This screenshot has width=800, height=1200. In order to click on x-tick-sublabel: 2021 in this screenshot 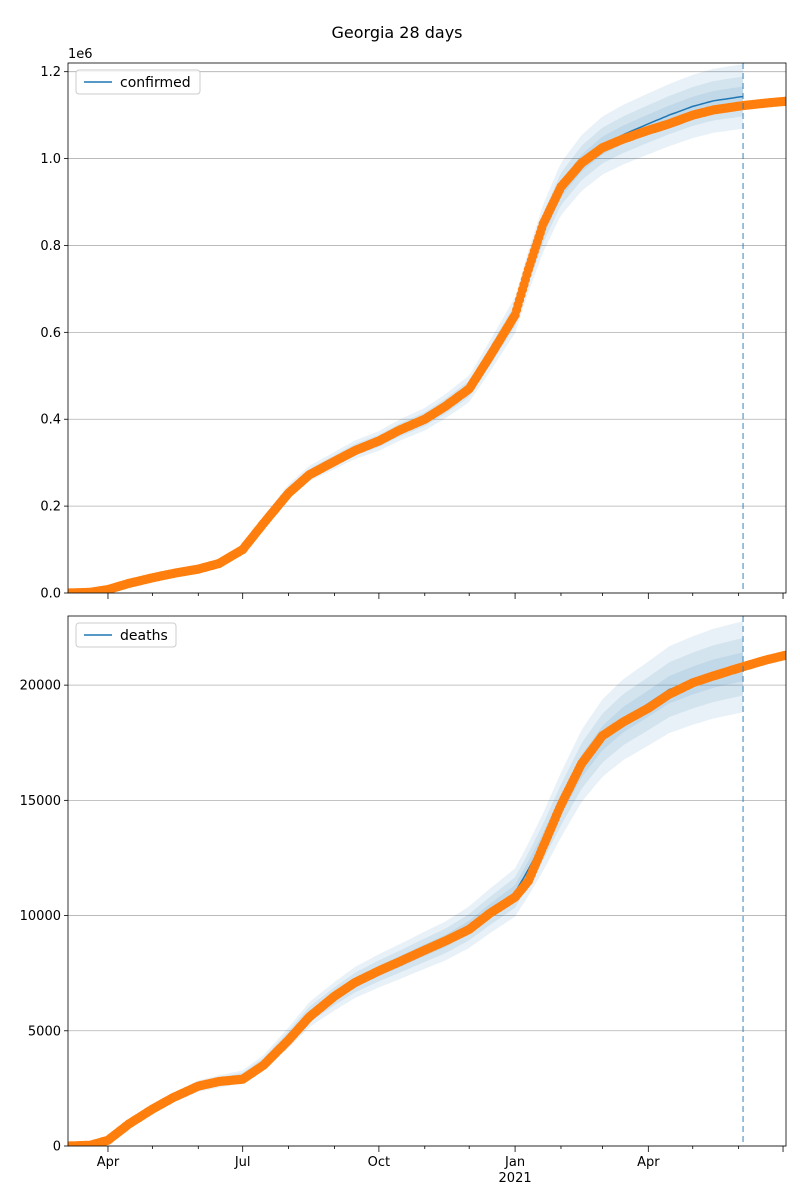, I will do `click(515, 1178)`.